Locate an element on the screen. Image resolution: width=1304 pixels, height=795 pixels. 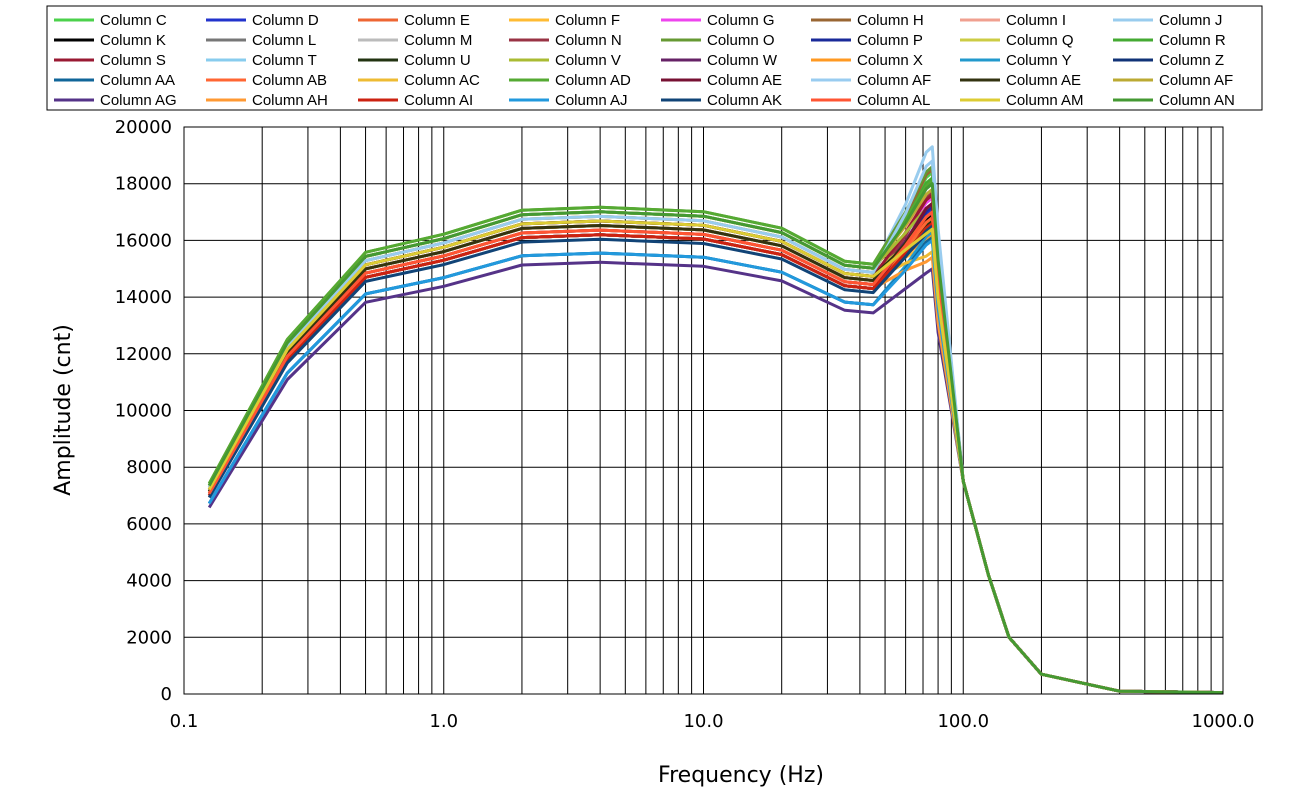
y-tick-label: 0 is located at coordinates (166, 694).